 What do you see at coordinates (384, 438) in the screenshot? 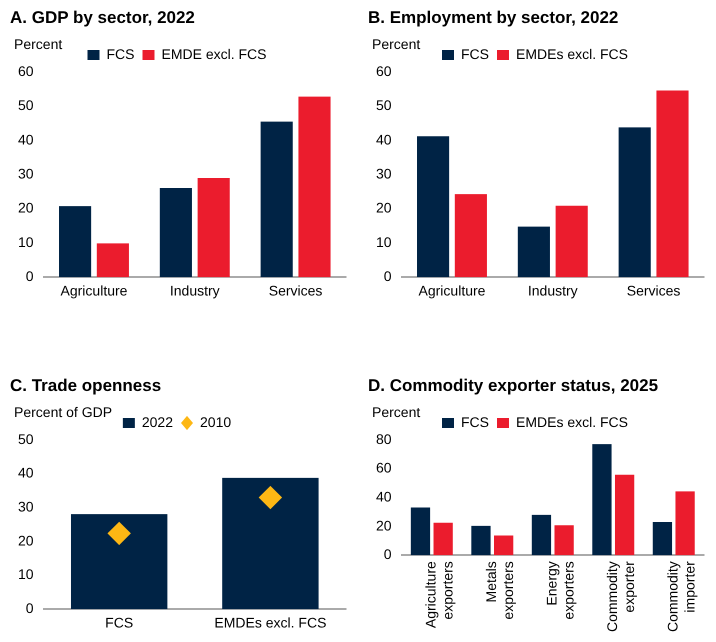
I see `y-tick-label: 80` at bounding box center [384, 438].